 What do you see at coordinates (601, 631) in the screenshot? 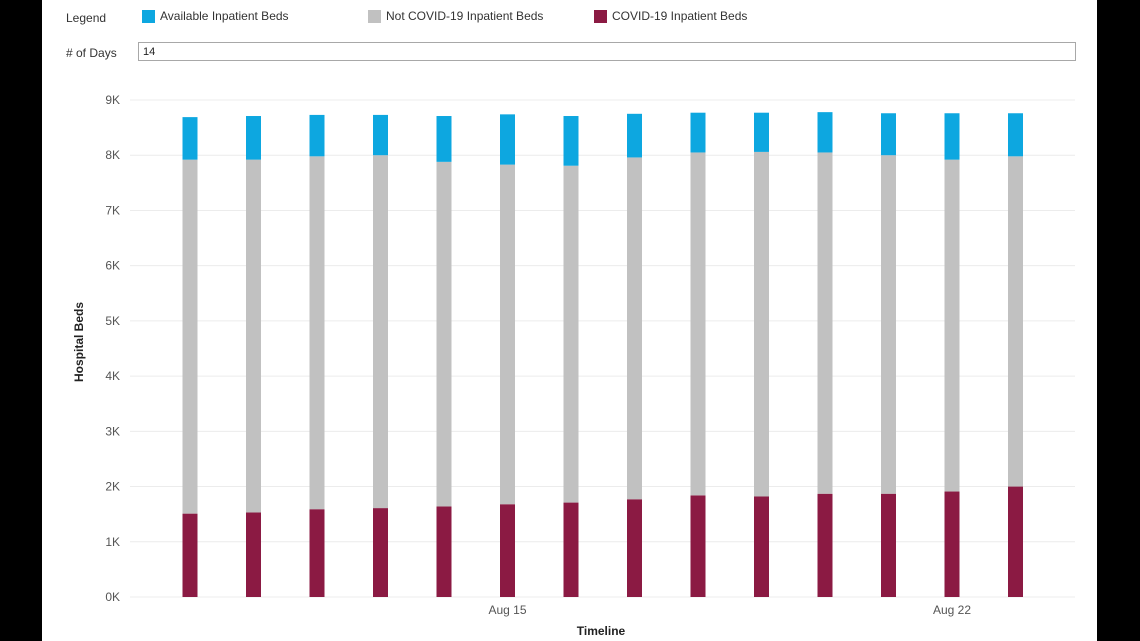
I see `x-axis-title: Timeline` at bounding box center [601, 631].